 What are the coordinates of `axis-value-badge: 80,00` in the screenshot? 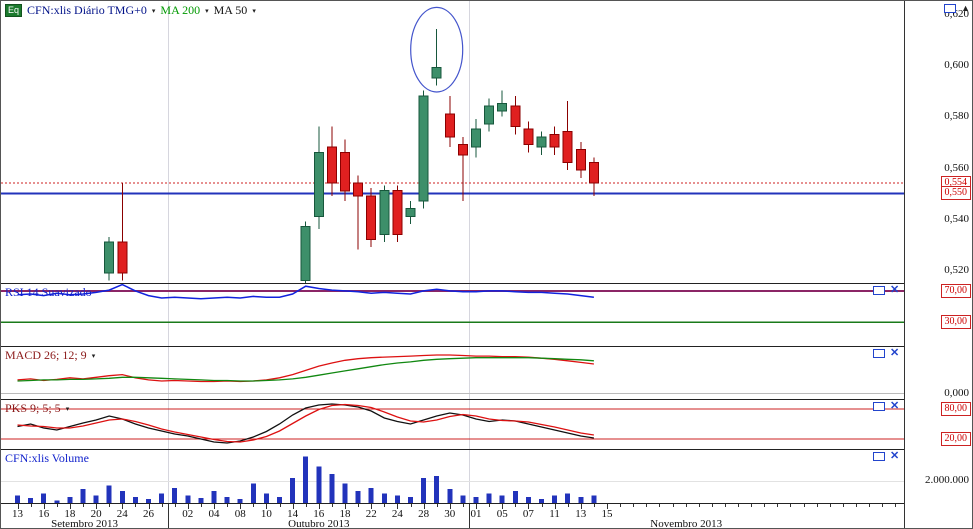 It's located at (955, 409).